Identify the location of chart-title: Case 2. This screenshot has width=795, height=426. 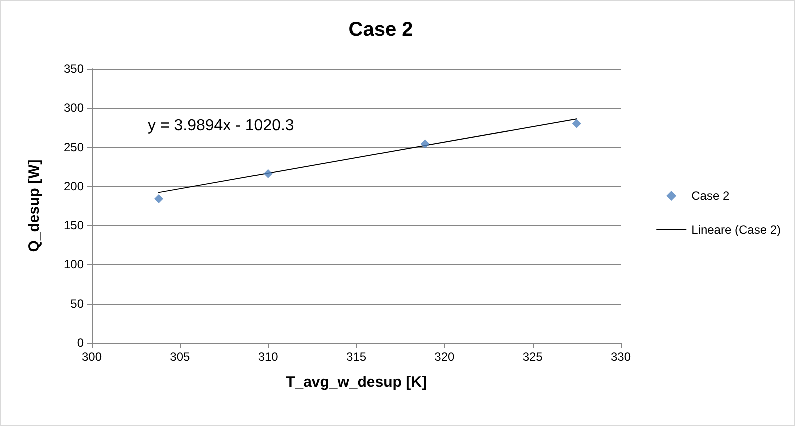
(381, 30).